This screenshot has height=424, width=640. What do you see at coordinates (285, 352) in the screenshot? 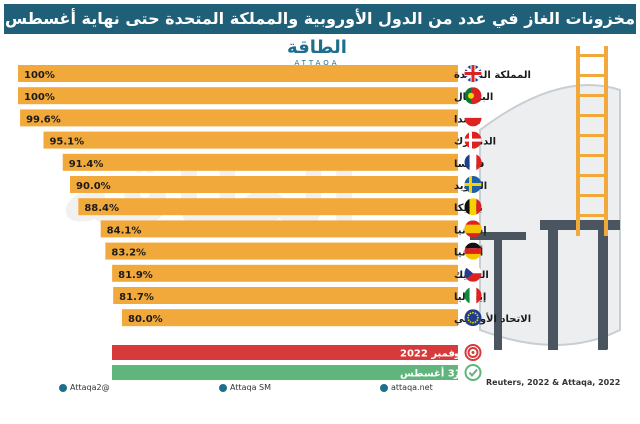
I see `legend-target-band` at bounding box center [285, 352].